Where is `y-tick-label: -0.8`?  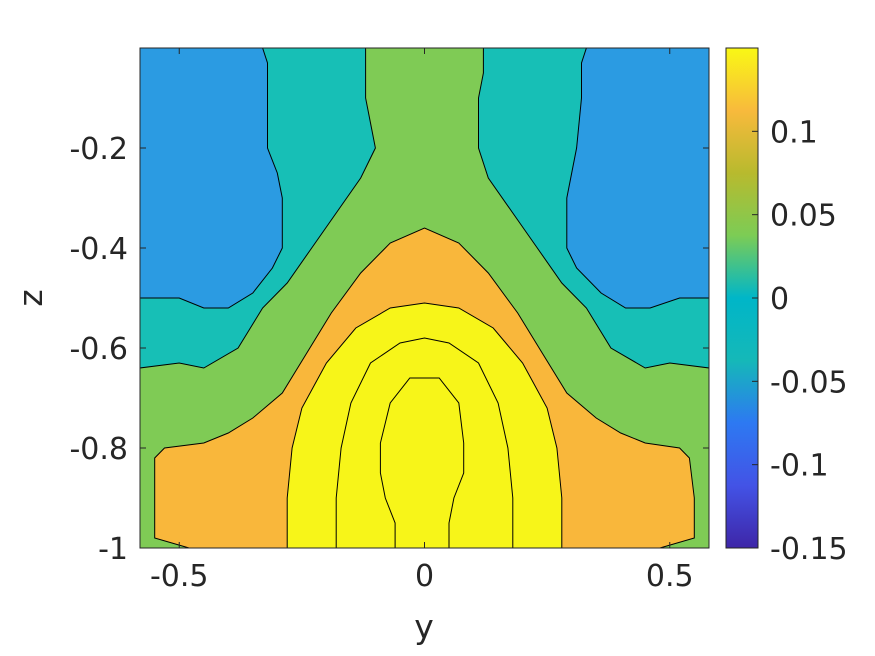 y-tick-label: -0.8 is located at coordinates (98, 449).